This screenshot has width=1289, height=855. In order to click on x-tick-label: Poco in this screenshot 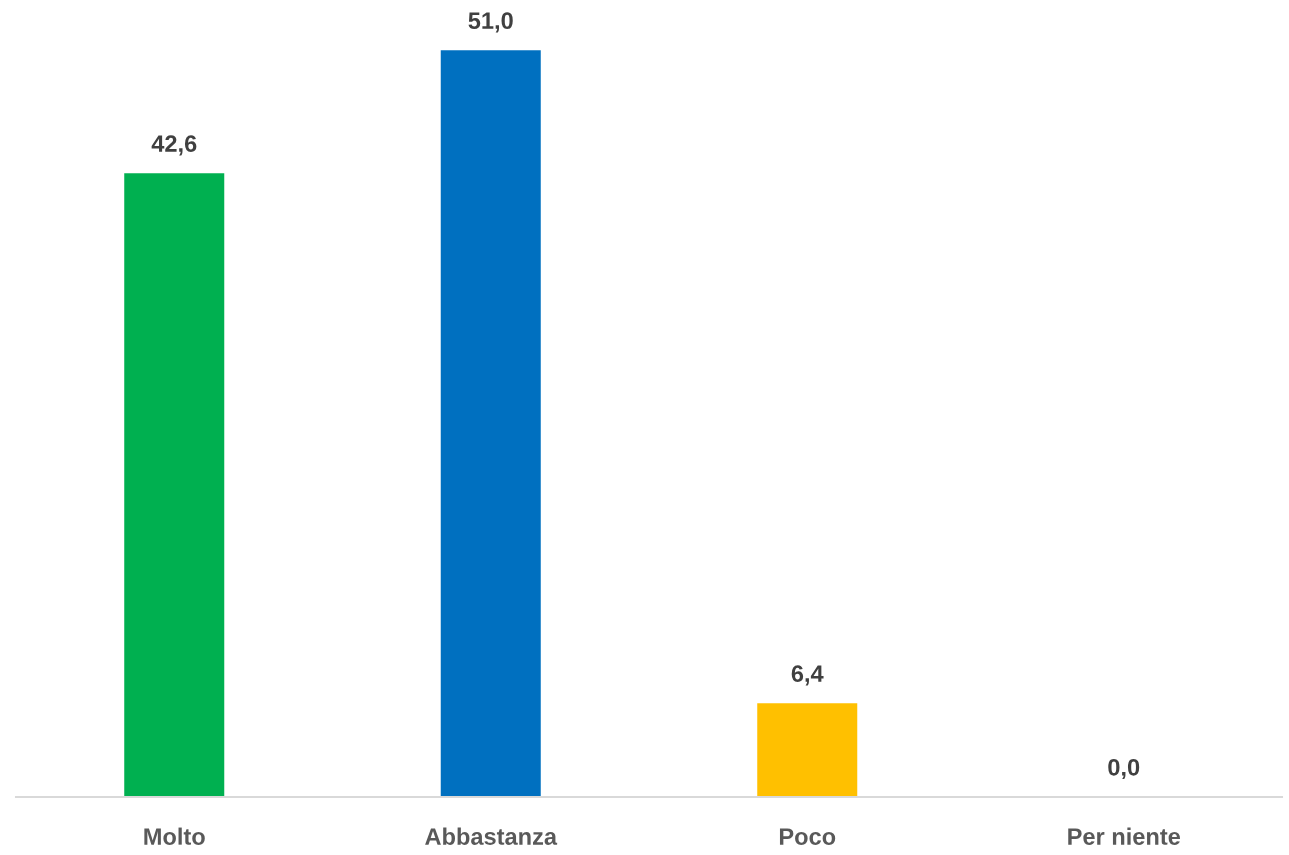, I will do `click(807, 836)`.